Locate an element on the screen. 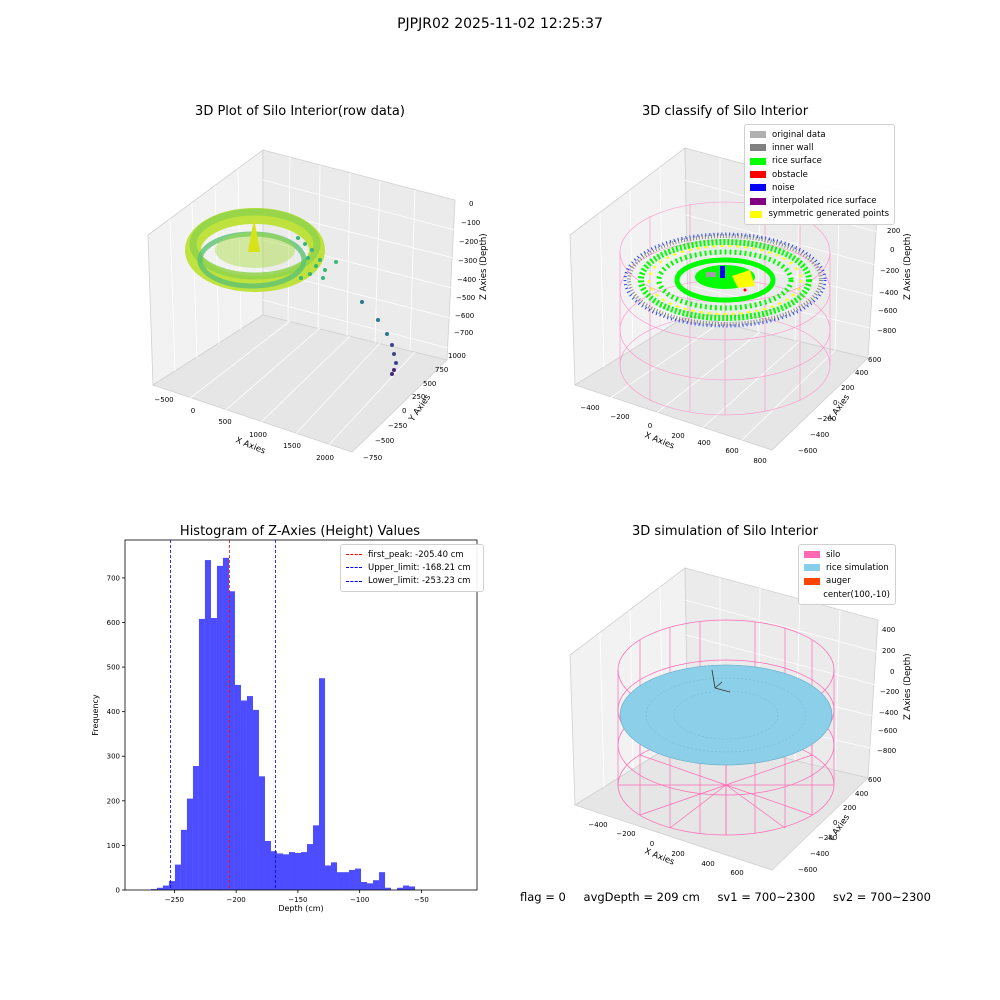 The height and width of the screenshot is (1000, 1000). simulation-ztick: −600 is located at coordinates (887, 731).